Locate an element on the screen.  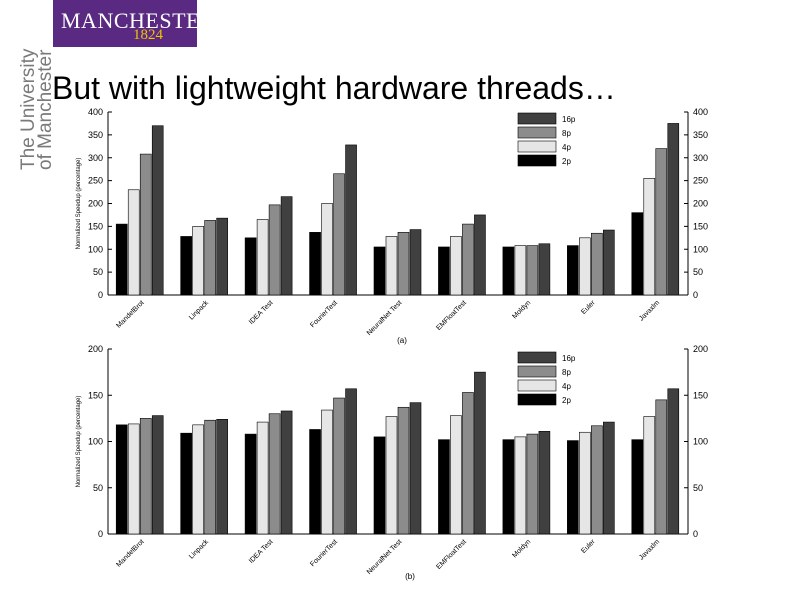
y-tick-label-left: 250 is located at coordinates (95, 181).